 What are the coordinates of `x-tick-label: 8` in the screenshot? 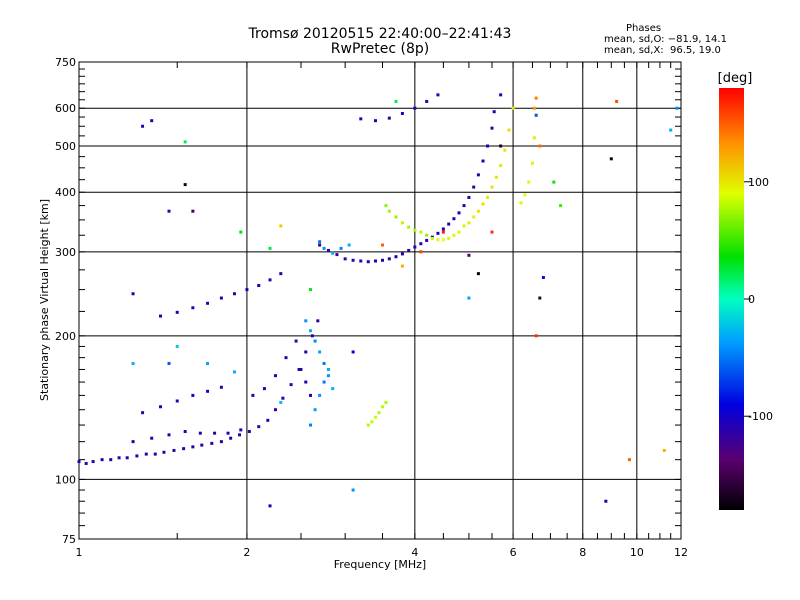 It's located at (582, 552).